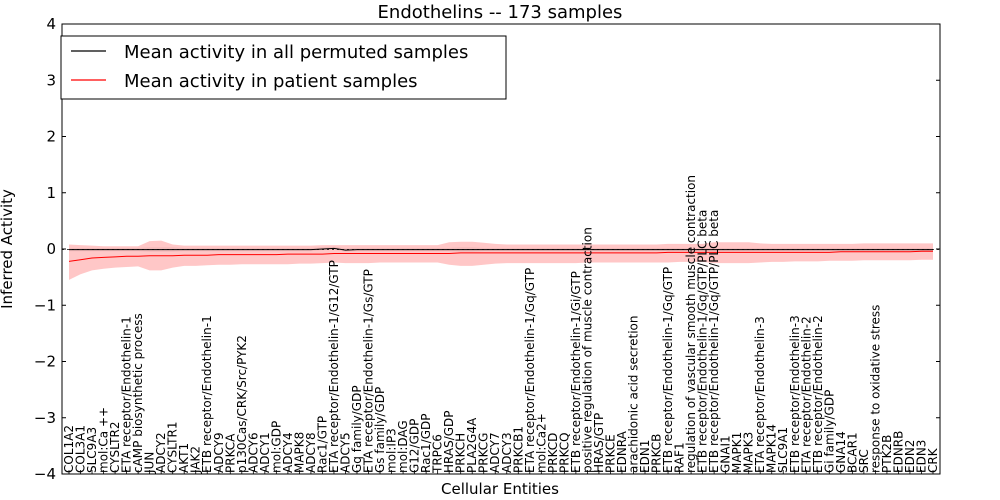 The width and height of the screenshot is (1000, 500). What do you see at coordinates (322, 444) in the screenshot?
I see `x-tick-label: Rac1/GTP` at bounding box center [322, 444].